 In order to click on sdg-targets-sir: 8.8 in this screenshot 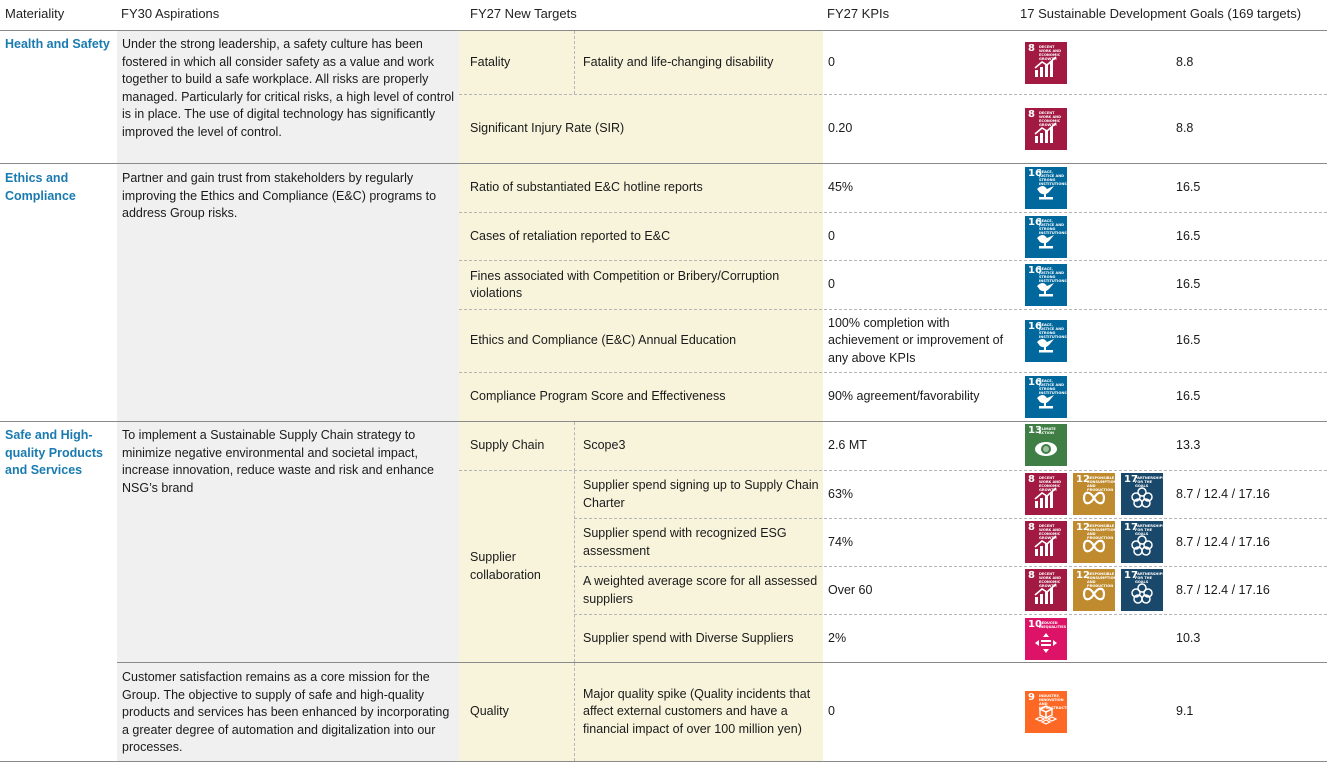, I will do `click(1185, 128)`.